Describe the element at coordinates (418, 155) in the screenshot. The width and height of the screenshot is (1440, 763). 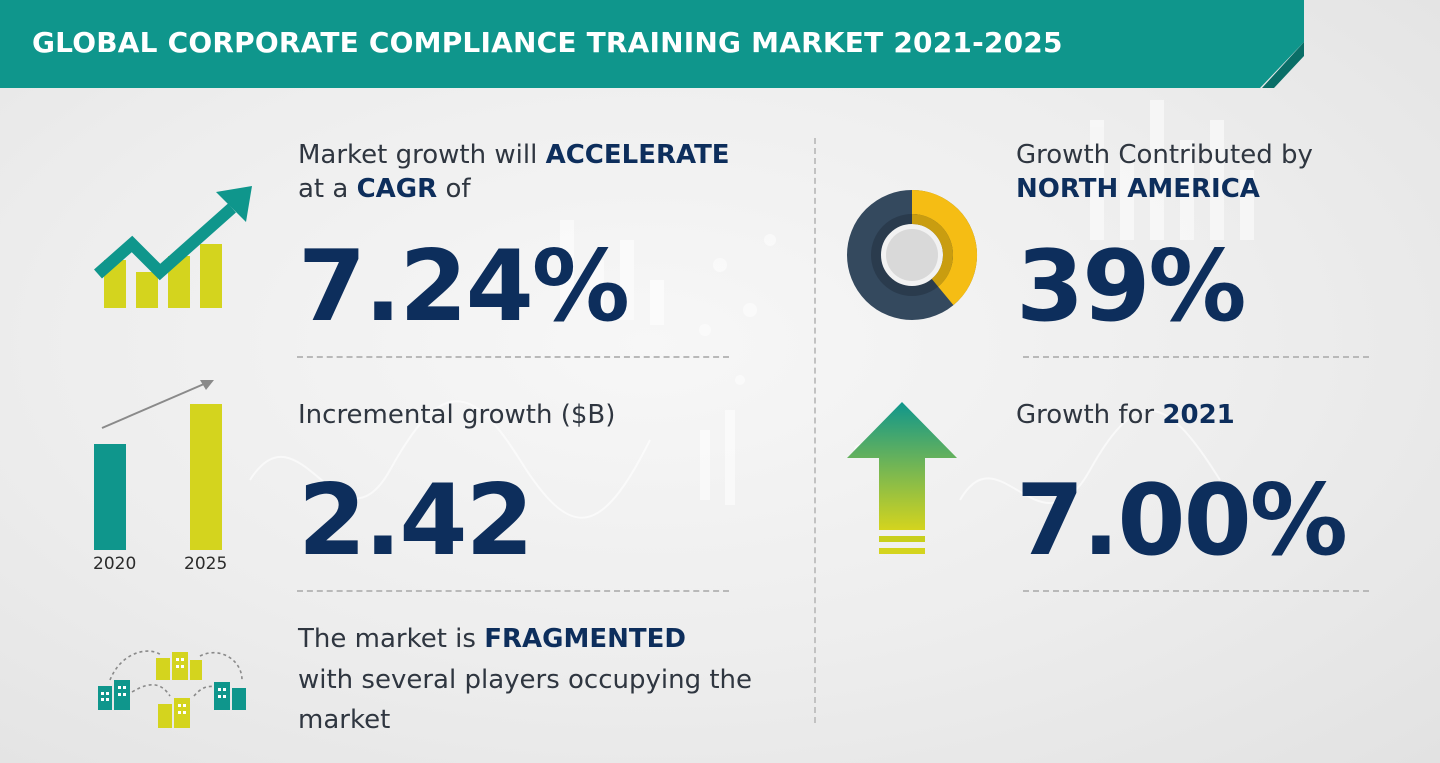
I see `cagr-line-1-text: Market growth will` at that location.